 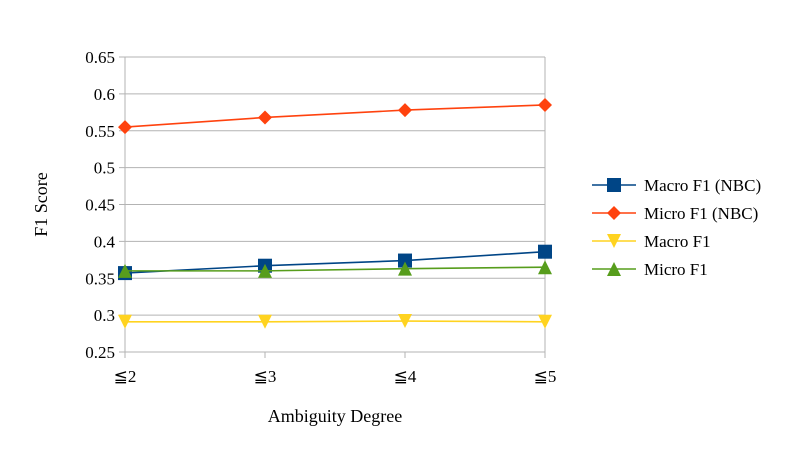 I want to click on legend-item: Micro F1, so click(x=650, y=269).